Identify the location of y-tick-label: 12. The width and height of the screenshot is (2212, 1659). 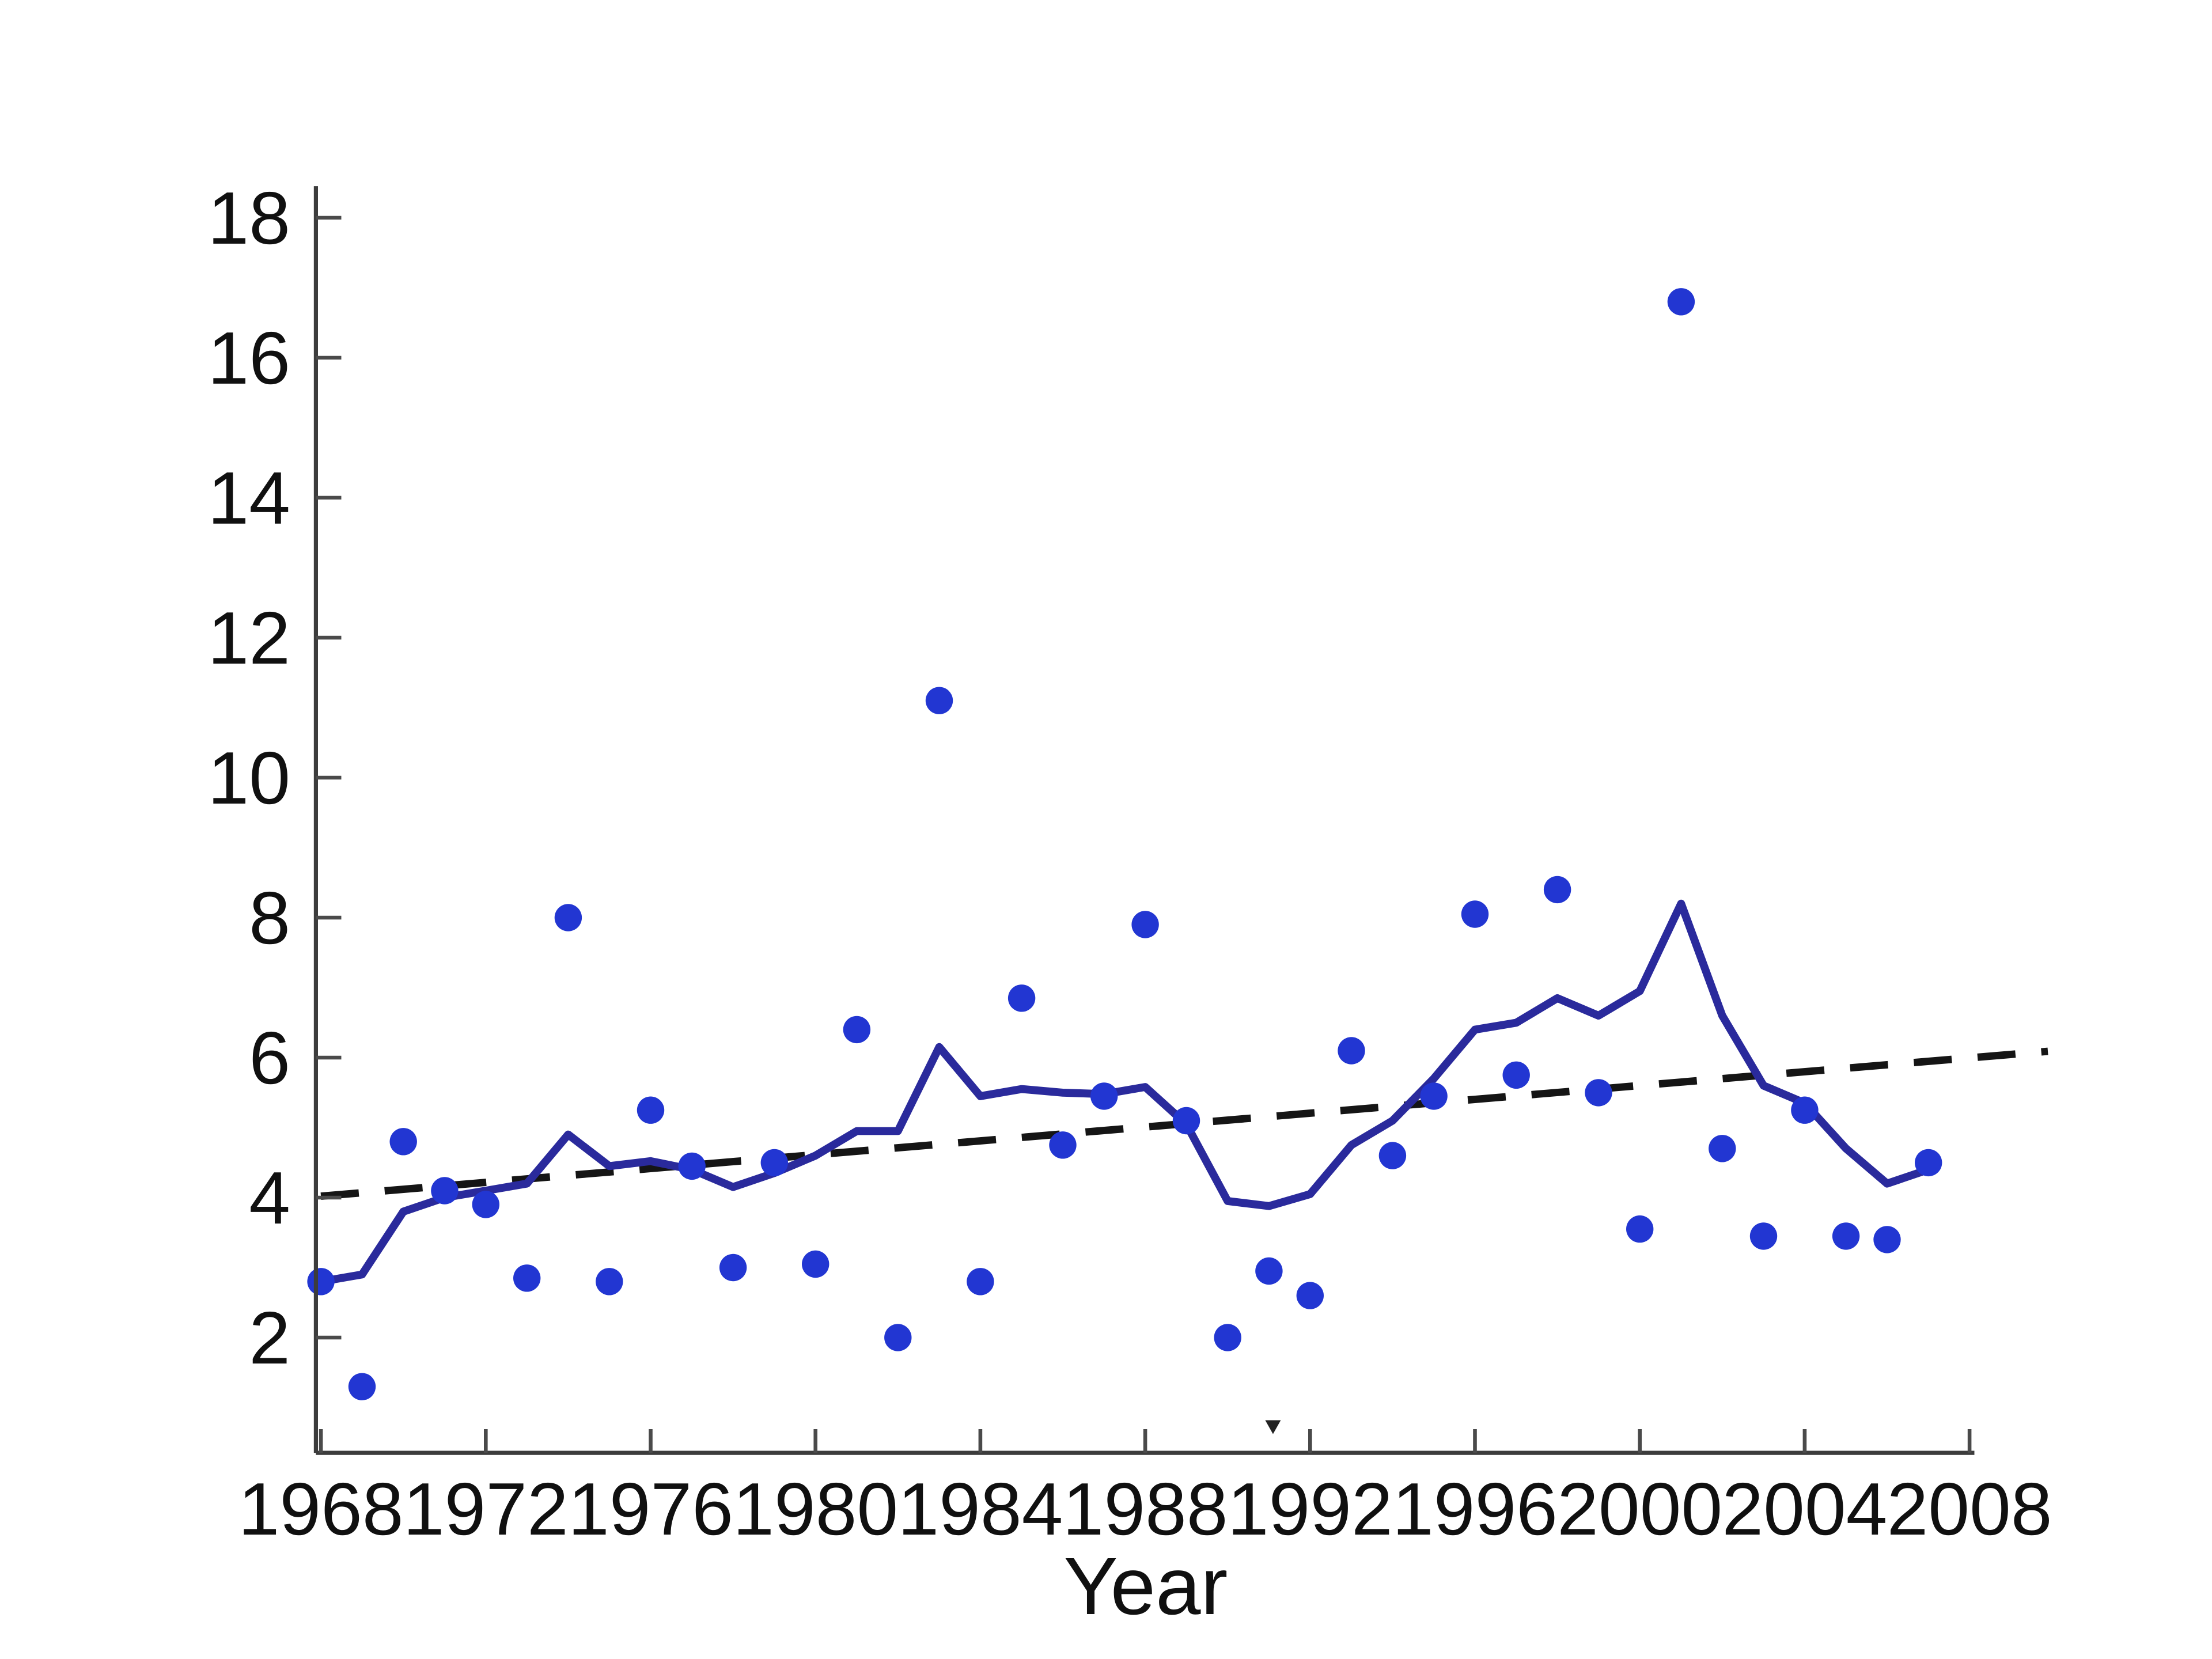
(249, 638).